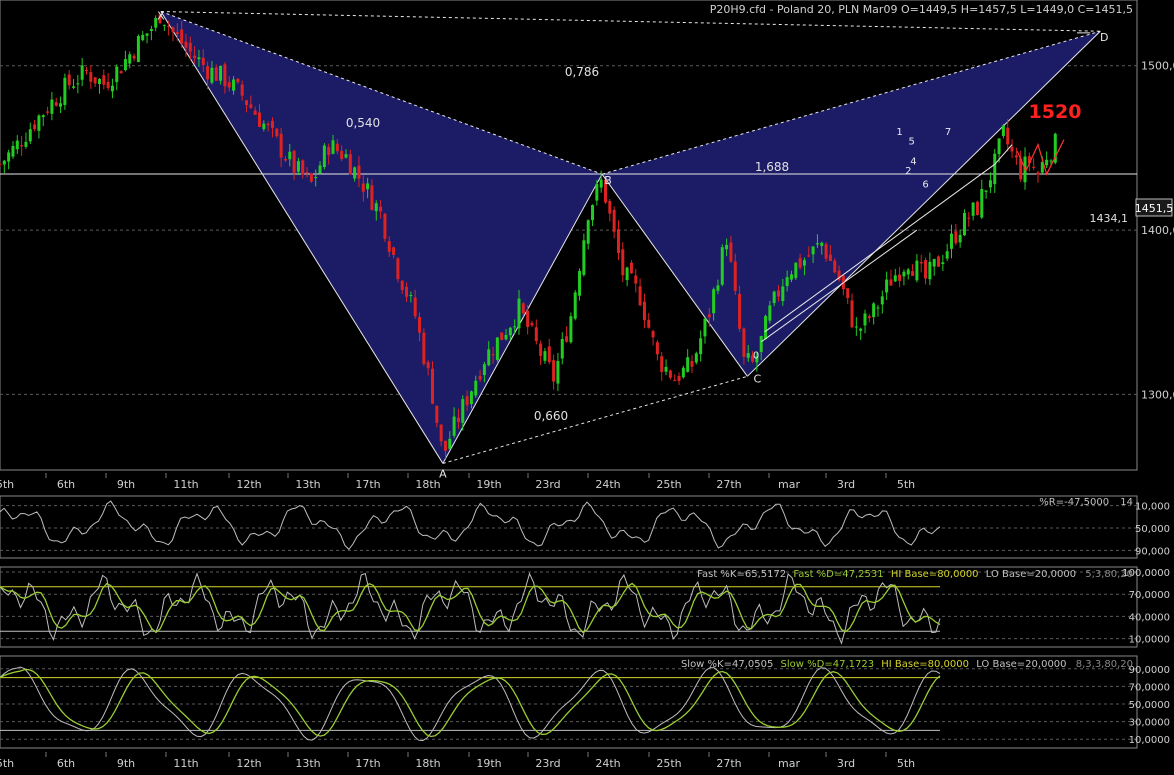 This screenshot has width=1174, height=775. Describe the element at coordinates (852, 244) in the screenshot. I see `wave-labels: 0 1 24 5 6 7` at that location.